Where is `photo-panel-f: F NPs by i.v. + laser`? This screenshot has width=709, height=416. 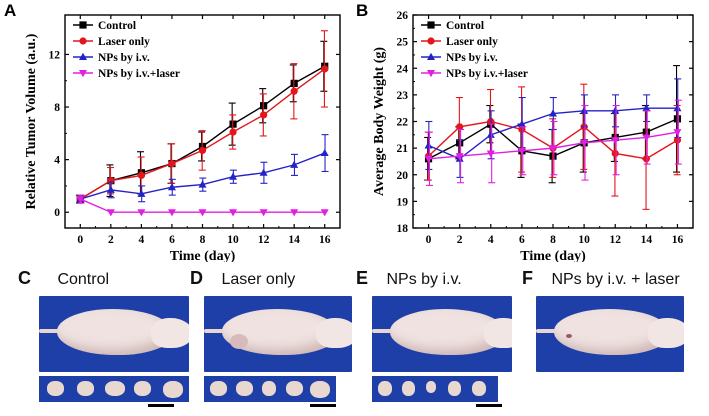
photo-panel-f: F NPs by i.v. + laser is located at coordinates (614, 339).